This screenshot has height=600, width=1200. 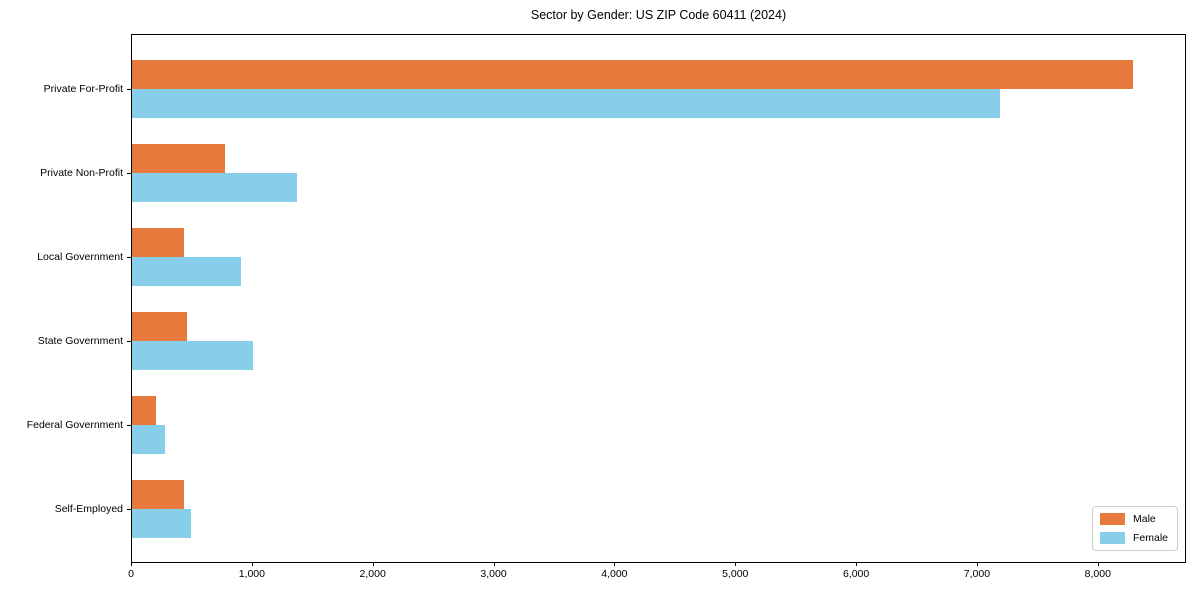 What do you see at coordinates (856, 574) in the screenshot?
I see `x-tick-label: 6,000` at bounding box center [856, 574].